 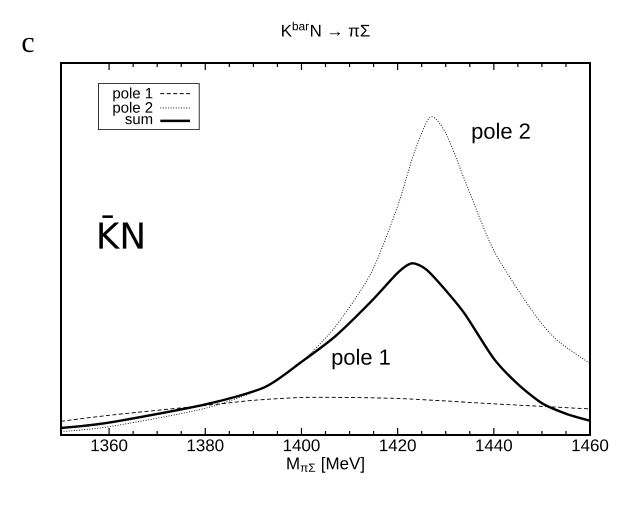 What do you see at coordinates (302, 445) in the screenshot?
I see `x-tick-label: 1400` at bounding box center [302, 445].